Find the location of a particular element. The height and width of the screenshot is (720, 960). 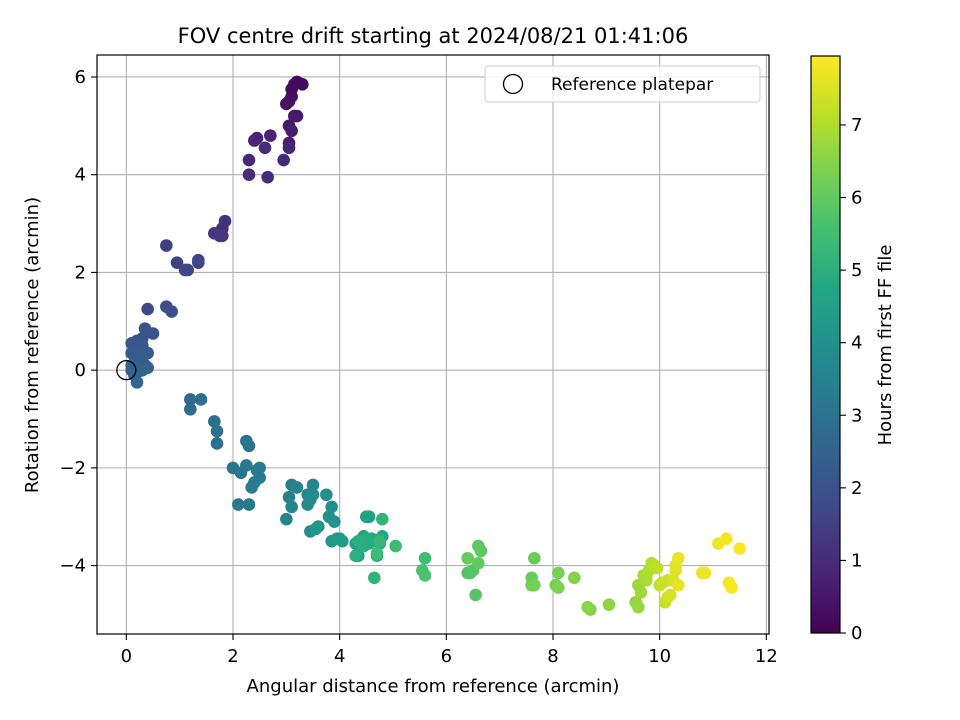

legend-box is located at coordinates (622, 84).